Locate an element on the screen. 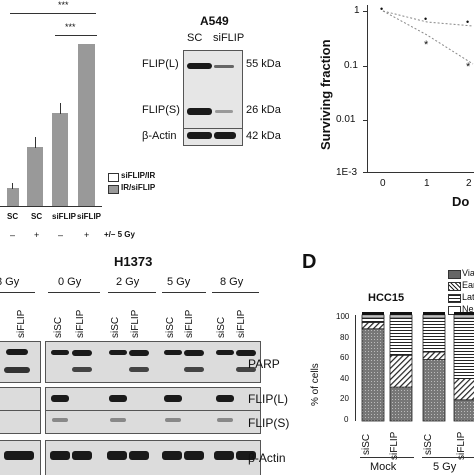 This screenshot has height=475, width=474. ir-dose-label: +/– 5 Gy is located at coordinates (119, 234).